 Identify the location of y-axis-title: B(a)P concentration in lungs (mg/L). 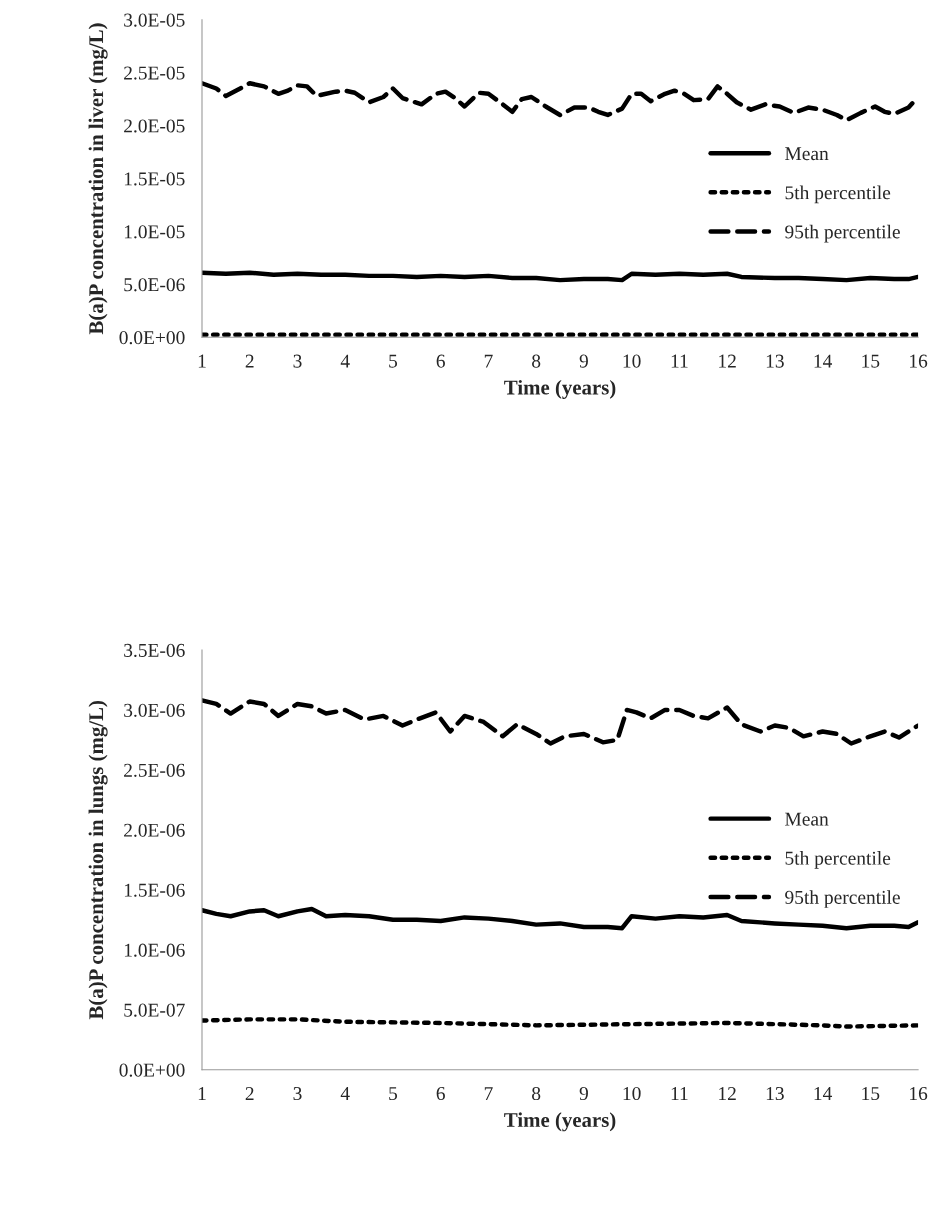
(98, 860).